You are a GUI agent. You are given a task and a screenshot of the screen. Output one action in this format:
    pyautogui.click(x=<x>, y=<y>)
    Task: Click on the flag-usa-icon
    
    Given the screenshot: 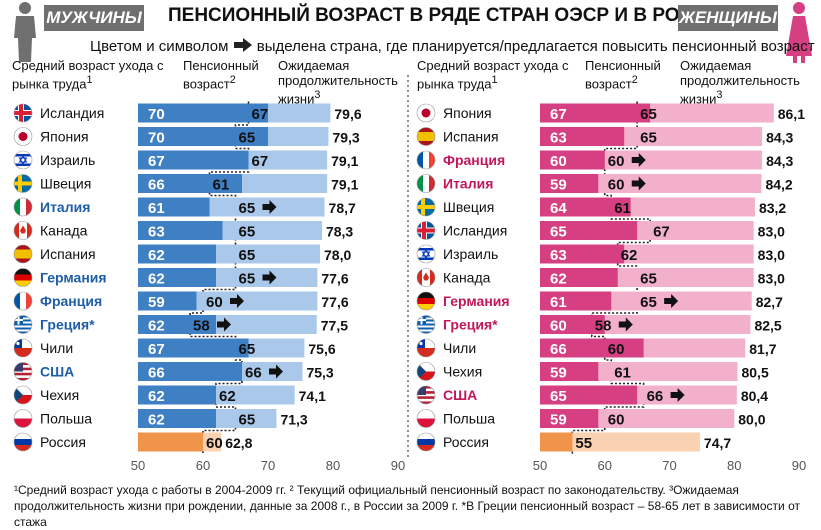 What is the action you would take?
    pyautogui.click(x=23, y=371)
    